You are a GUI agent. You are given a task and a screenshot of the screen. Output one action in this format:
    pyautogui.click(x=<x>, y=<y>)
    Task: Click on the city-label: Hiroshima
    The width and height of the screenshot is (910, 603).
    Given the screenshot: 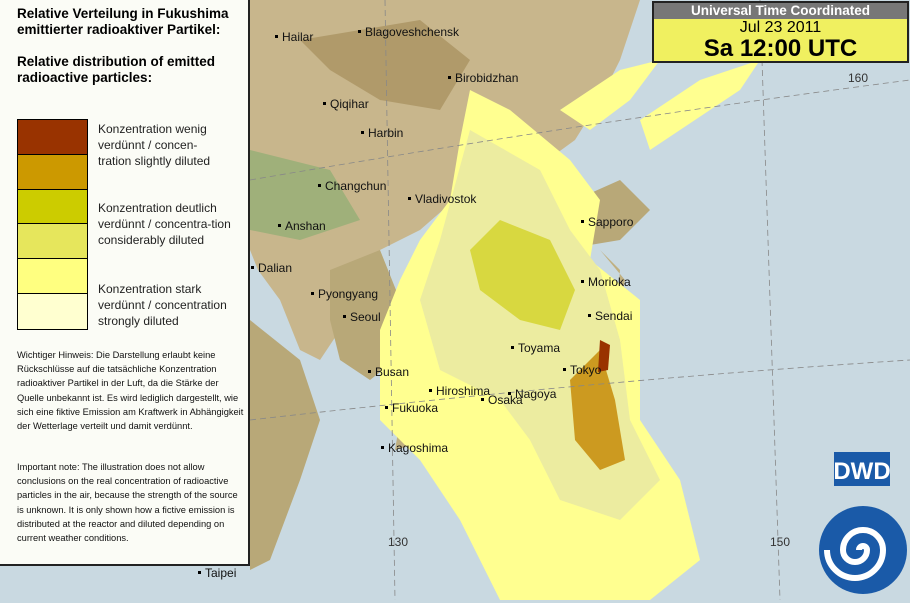 What is the action you would take?
    pyautogui.click(x=459, y=391)
    